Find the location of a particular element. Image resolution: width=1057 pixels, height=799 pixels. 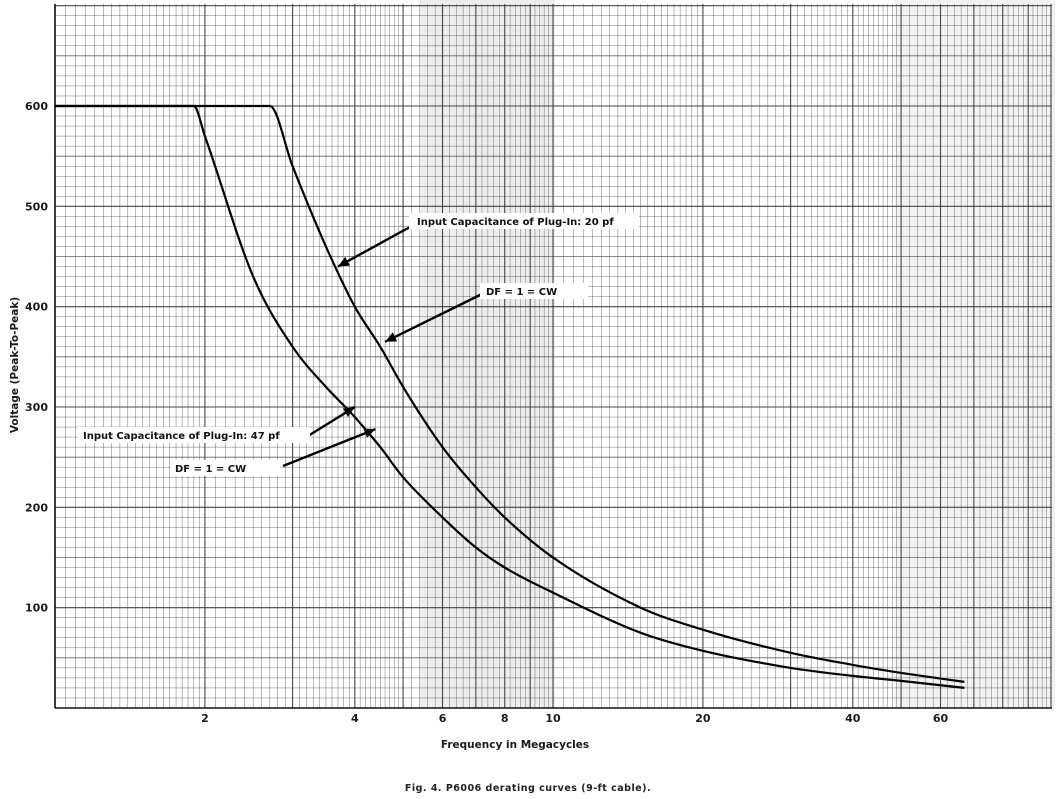

annotation-box-df-upper is located at coordinates (534, 291).